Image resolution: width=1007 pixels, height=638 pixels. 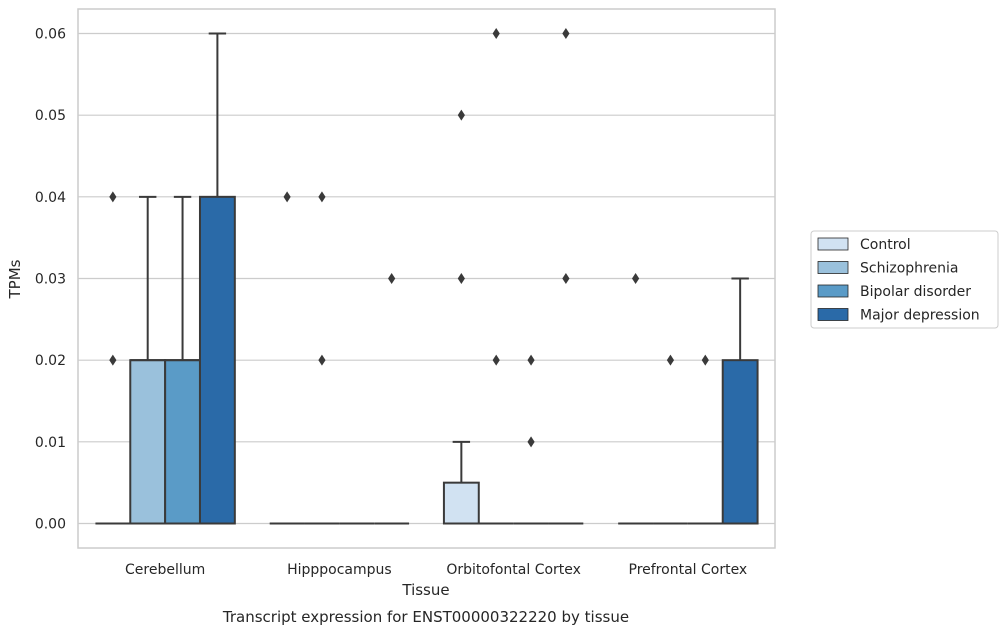 I want to click on legend-label: Major depression, so click(x=920, y=316).